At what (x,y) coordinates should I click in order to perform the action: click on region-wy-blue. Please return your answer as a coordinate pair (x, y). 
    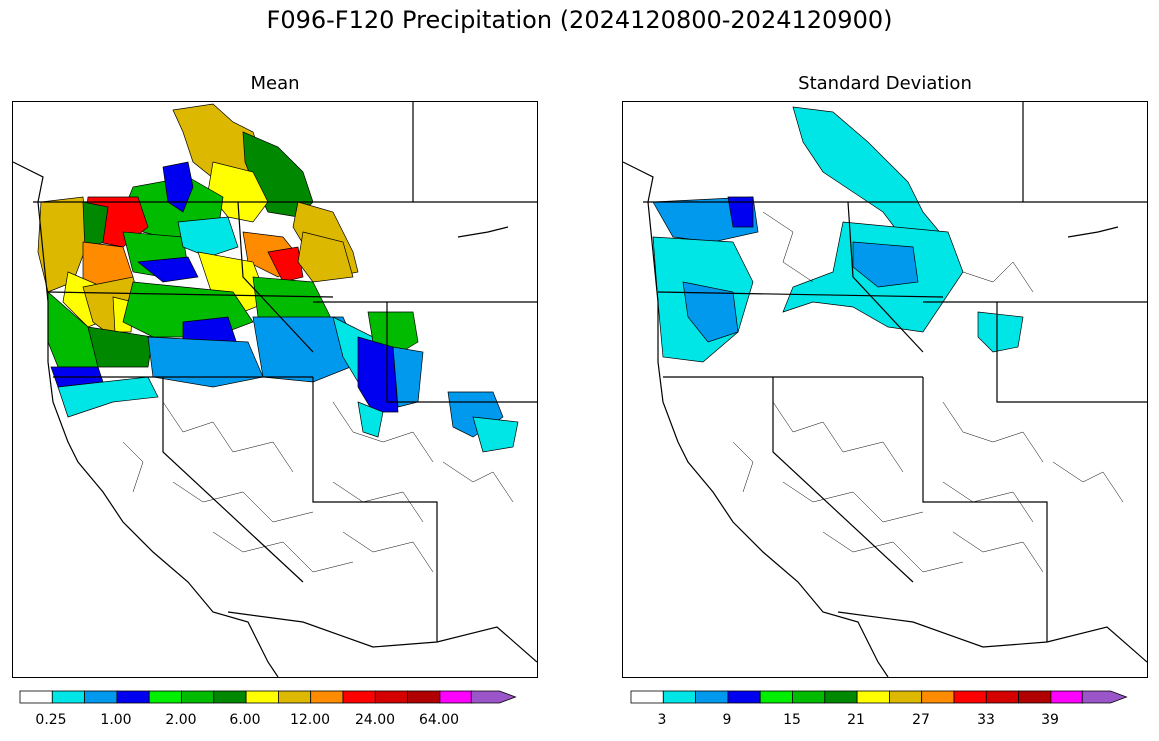
    Looking at the image, I should click on (378, 374).